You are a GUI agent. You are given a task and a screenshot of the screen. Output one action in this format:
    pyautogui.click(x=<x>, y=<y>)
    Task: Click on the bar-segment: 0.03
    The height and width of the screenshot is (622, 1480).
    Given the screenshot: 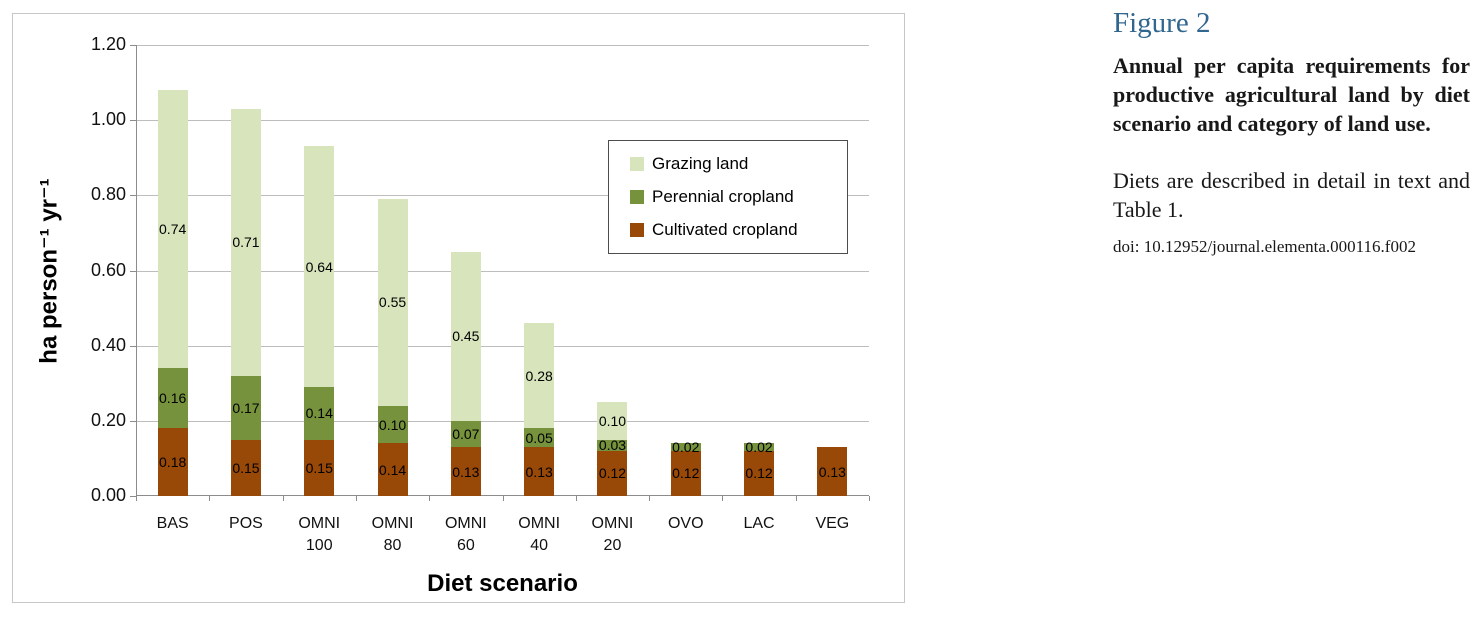 What is the action you would take?
    pyautogui.click(x=612, y=445)
    